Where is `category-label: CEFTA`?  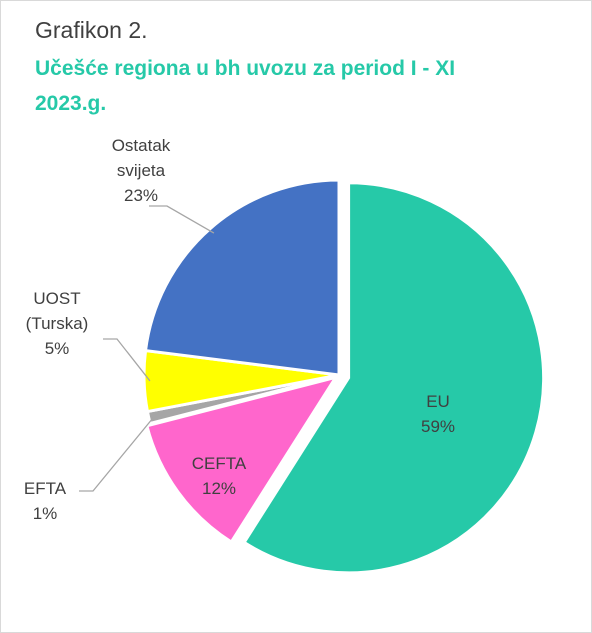 category-label: CEFTA is located at coordinates (219, 463).